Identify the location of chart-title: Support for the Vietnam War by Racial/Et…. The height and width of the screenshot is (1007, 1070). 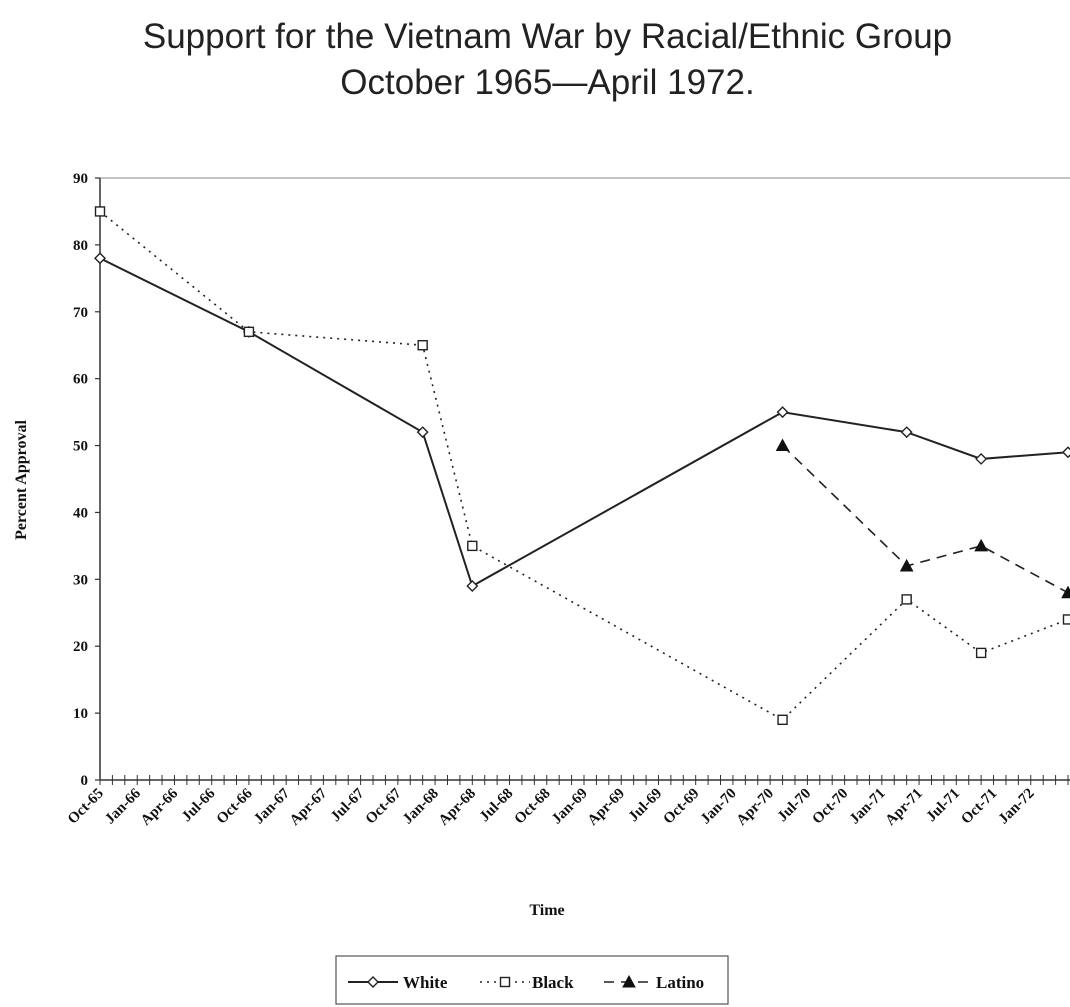
(547, 36).